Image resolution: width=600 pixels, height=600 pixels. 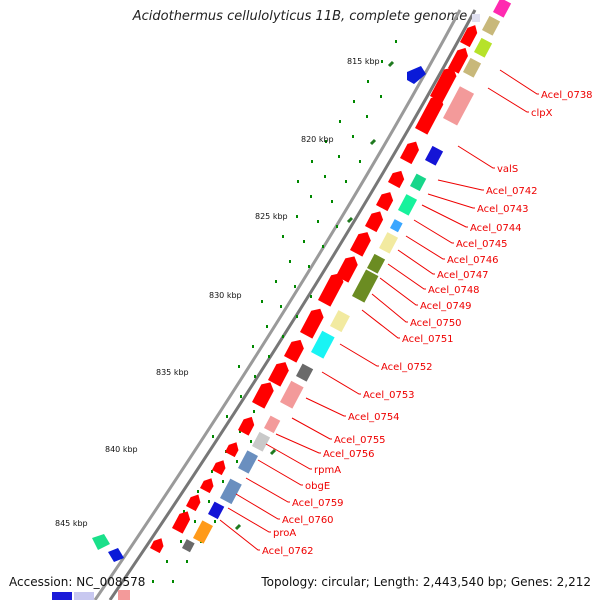 What do you see at coordinates (360, 440) in the screenshot?
I see `gene-label: Acel_0755` at bounding box center [360, 440].